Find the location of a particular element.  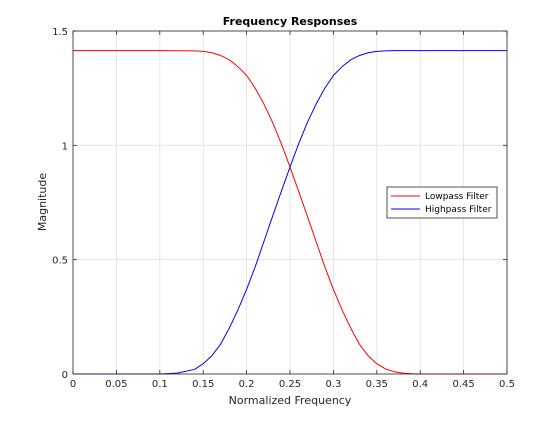

legend: Lowpass Filter Highpass Filter is located at coordinates (442, 202).